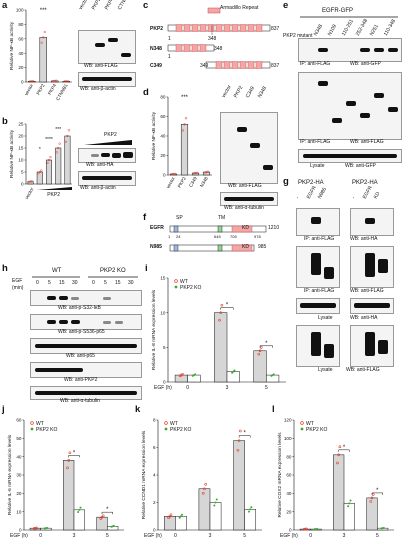 The width and height of the screenshot is (404, 550). Describe the element at coordinates (298, 36) in the screenshot. I see `e-row-label: PKP2 mutant` at that location.